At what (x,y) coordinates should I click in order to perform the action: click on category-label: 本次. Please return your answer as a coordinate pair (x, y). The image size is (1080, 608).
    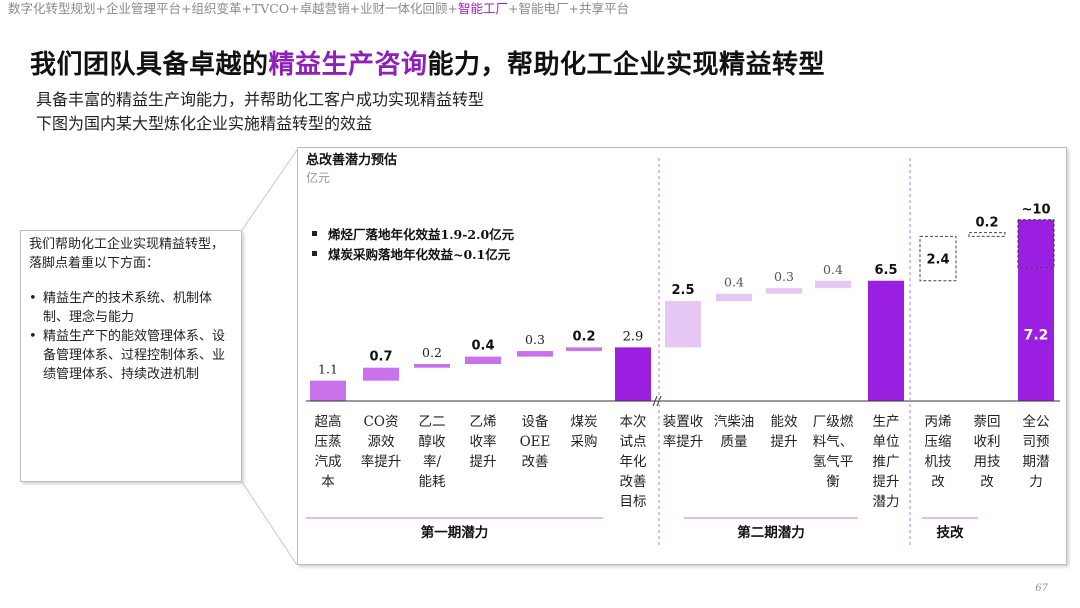
    Looking at the image, I should click on (633, 422).